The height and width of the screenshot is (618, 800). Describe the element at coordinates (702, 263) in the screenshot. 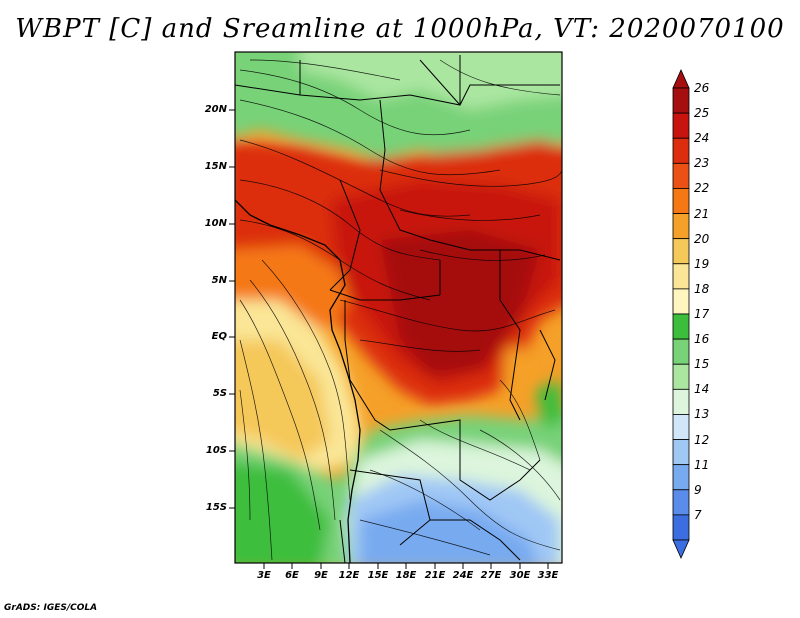

I see `colorbar-label: 19` at that location.